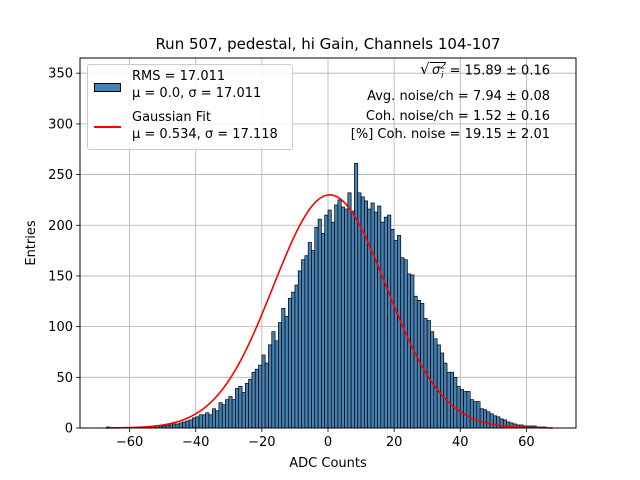  What do you see at coordinates (526, 442) in the screenshot?
I see `x-tick-label: 60` at bounding box center [526, 442].